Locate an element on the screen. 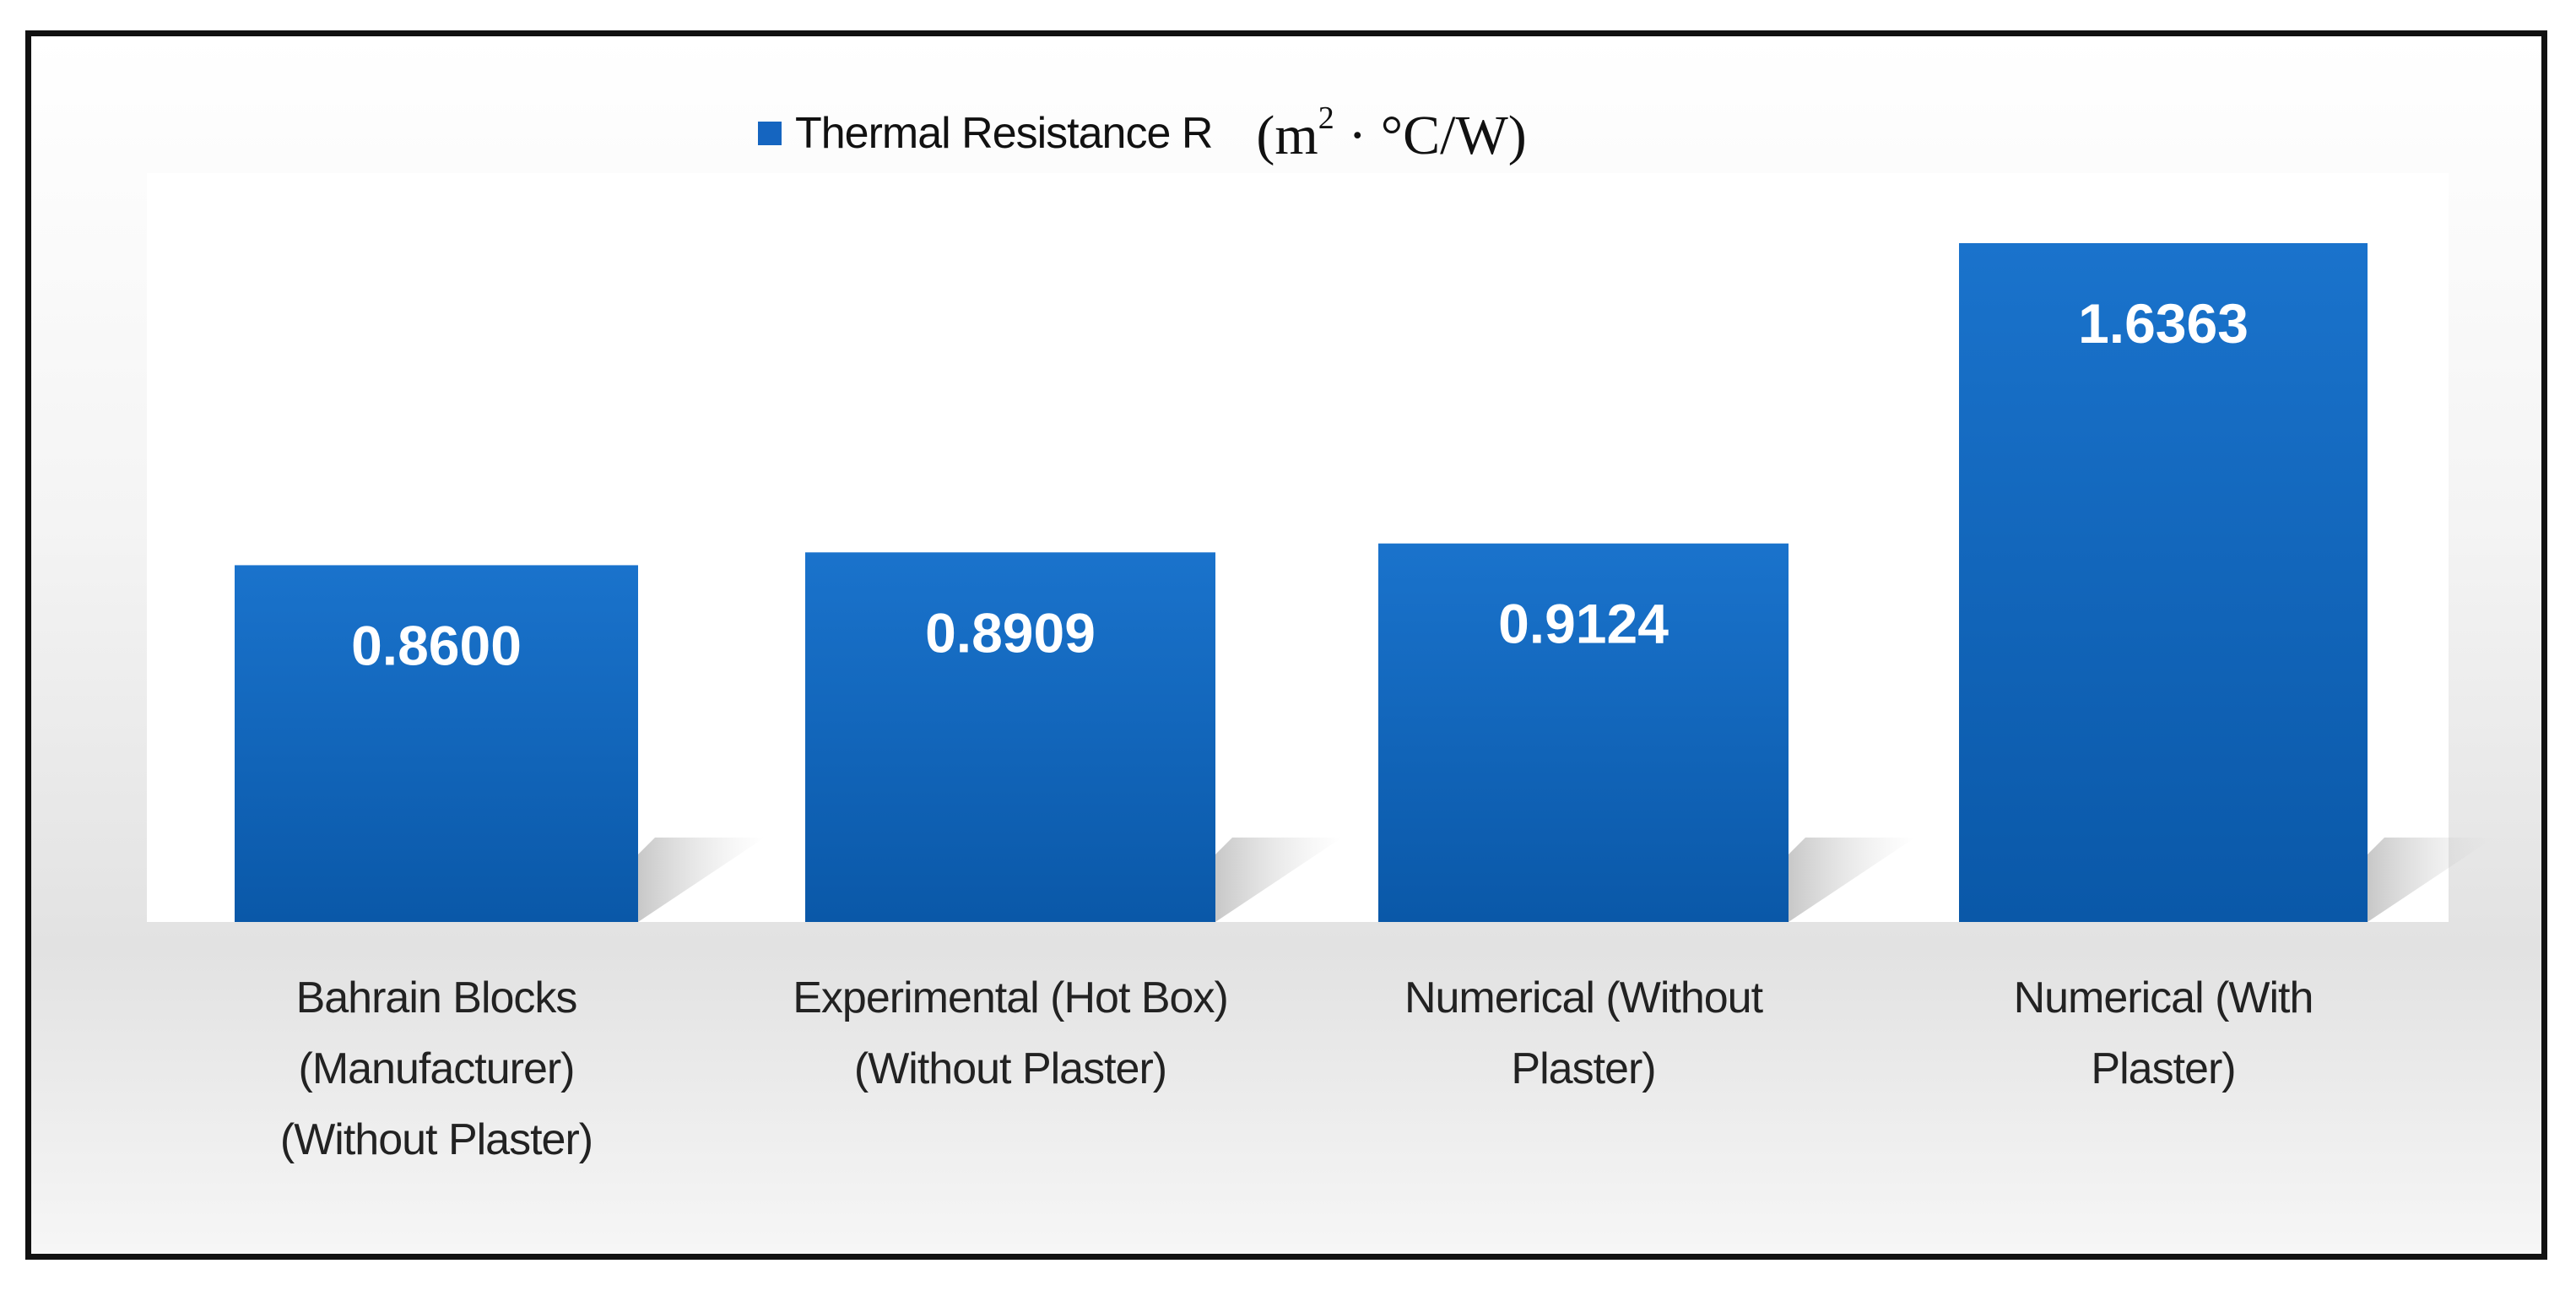 This screenshot has height=1296, width=2576. category-label: Experimental (Hot Box) (Without Plaster) is located at coordinates (1010, 1033).